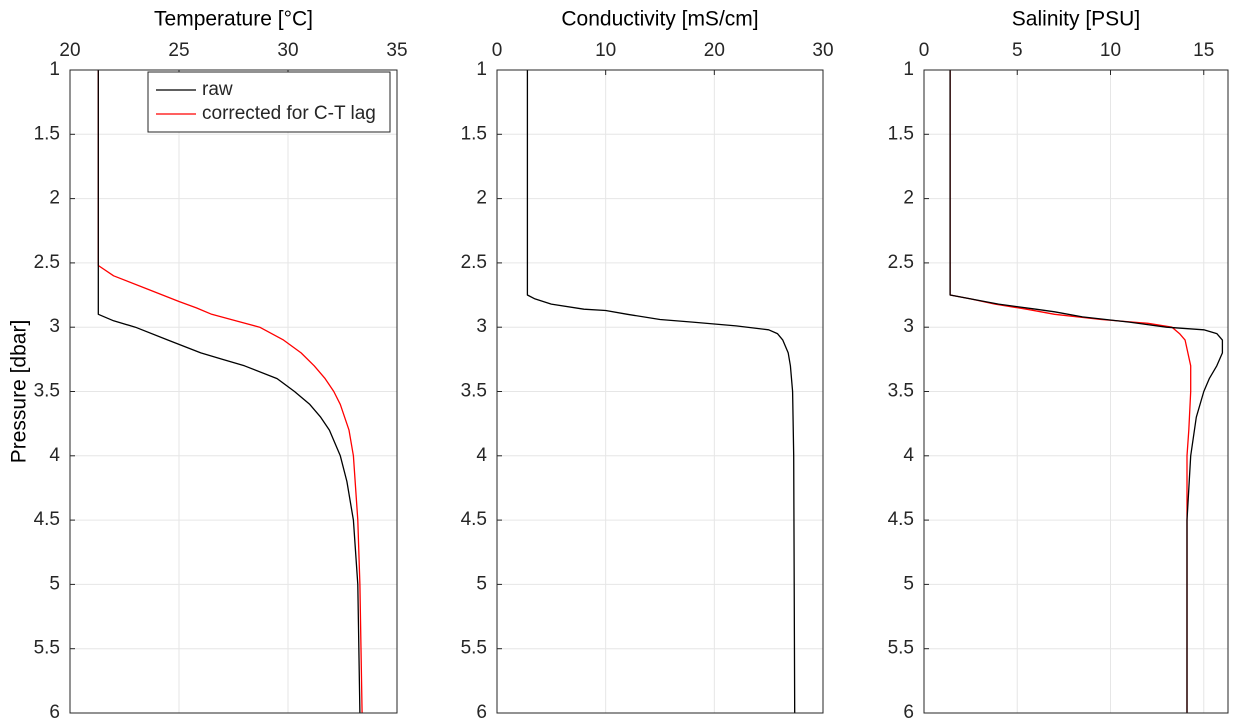  Describe the element at coordinates (396, 50) in the screenshot. I see `x-tick-label: 35` at that location.